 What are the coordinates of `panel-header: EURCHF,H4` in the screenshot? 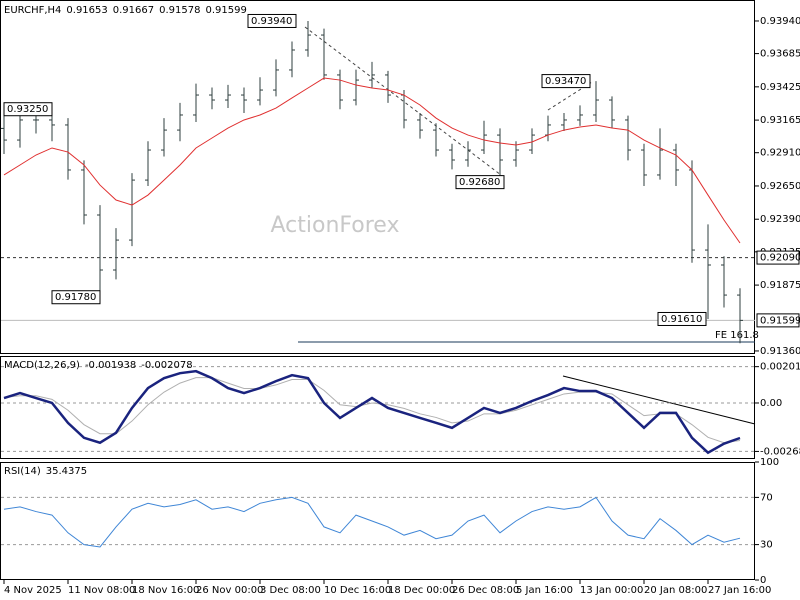 It's located at (32, 10).